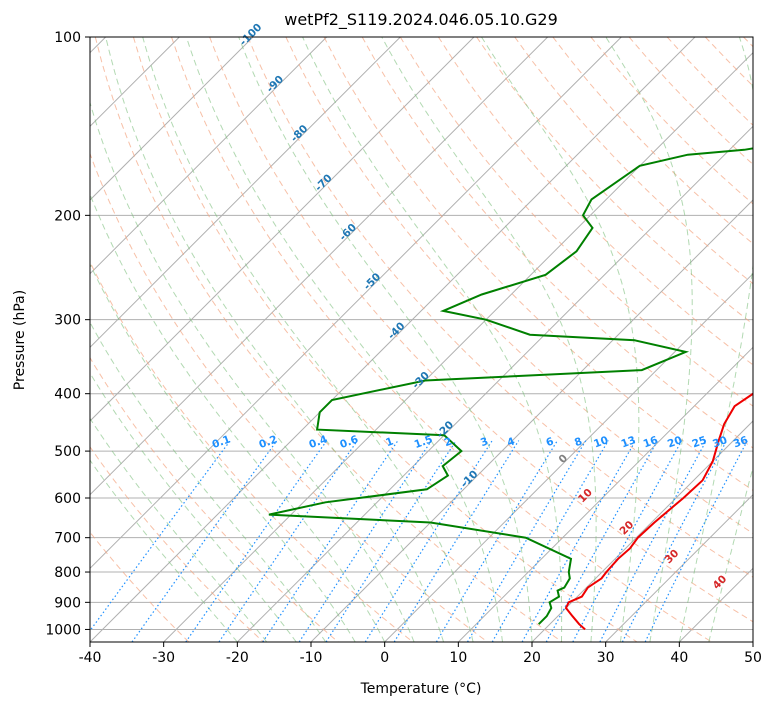 This screenshot has height=708, width=775. Describe the element at coordinates (67, 499) in the screenshot. I see `y-tick-label: 600` at that location.